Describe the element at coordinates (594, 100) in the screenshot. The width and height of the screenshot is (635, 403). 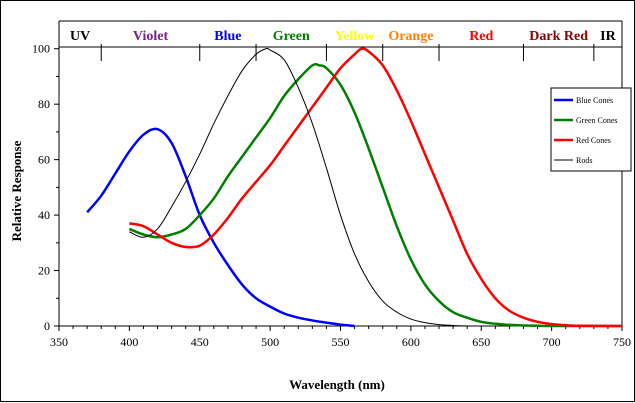
I see `legend-label: Blue Cones` at that location.